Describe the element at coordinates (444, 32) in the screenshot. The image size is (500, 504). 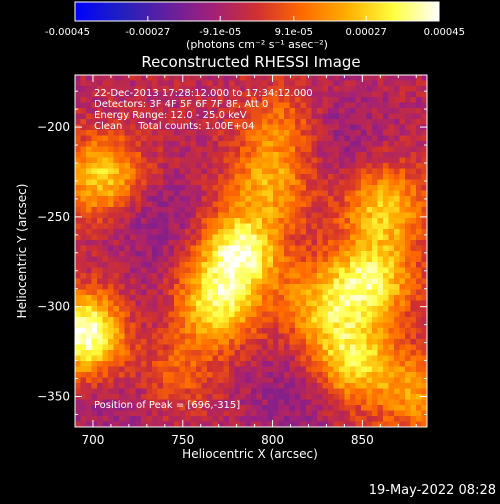
I see `colorbar-tick-label: 0.00045` at that location.